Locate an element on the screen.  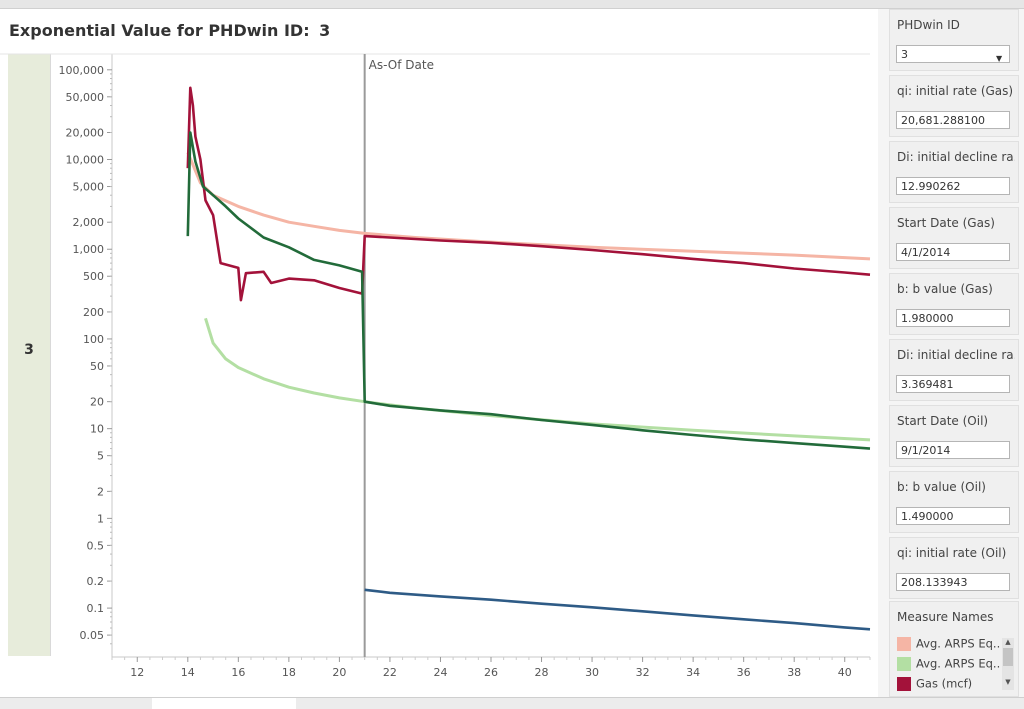
sheet-tabs-bar is located at coordinates (512, 703).